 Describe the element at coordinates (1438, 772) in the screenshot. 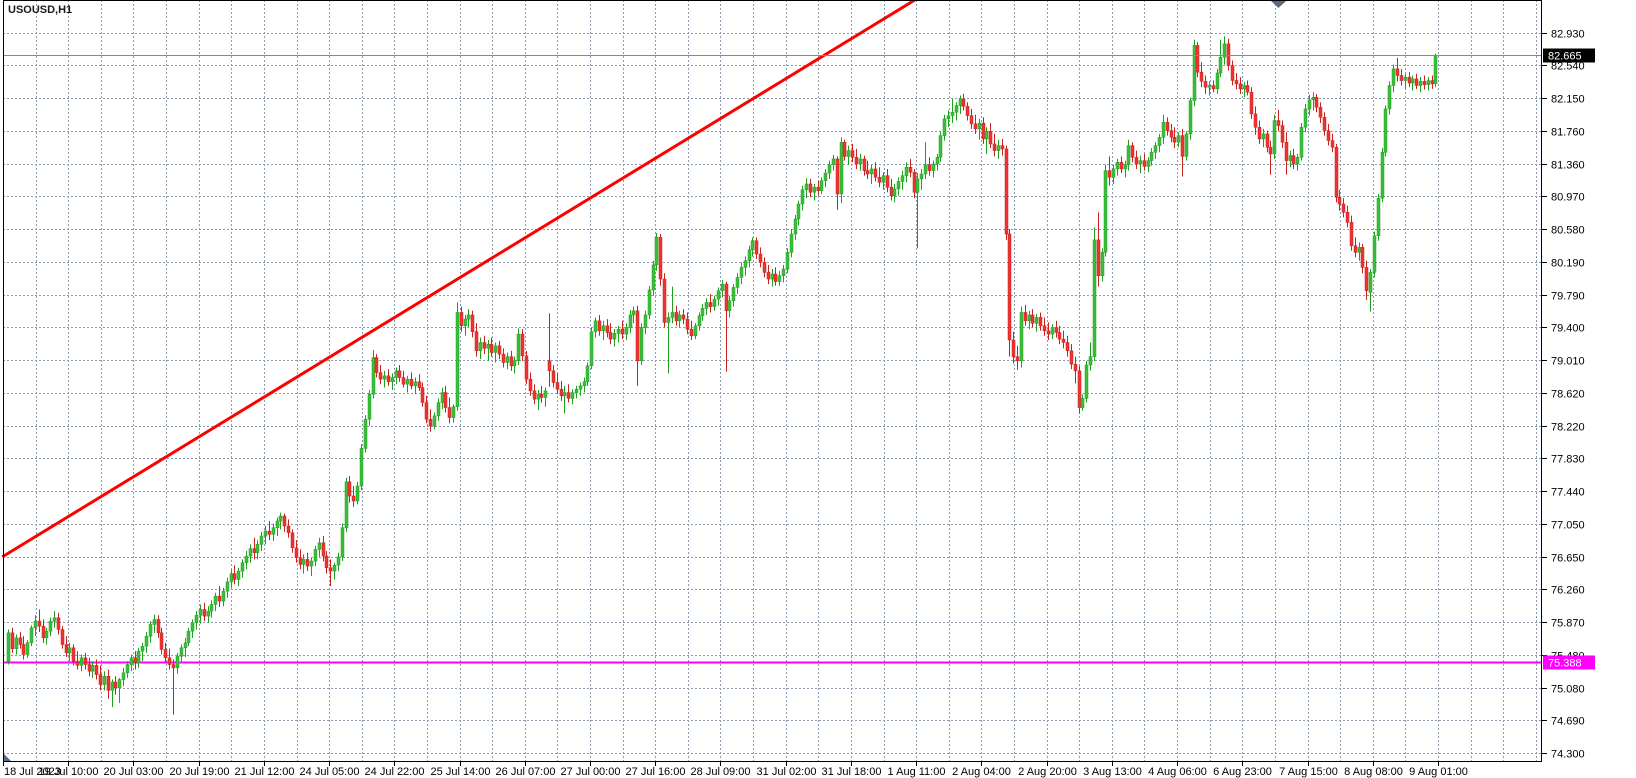

I see `time-axis-label: 9 Aug 01:00` at that location.